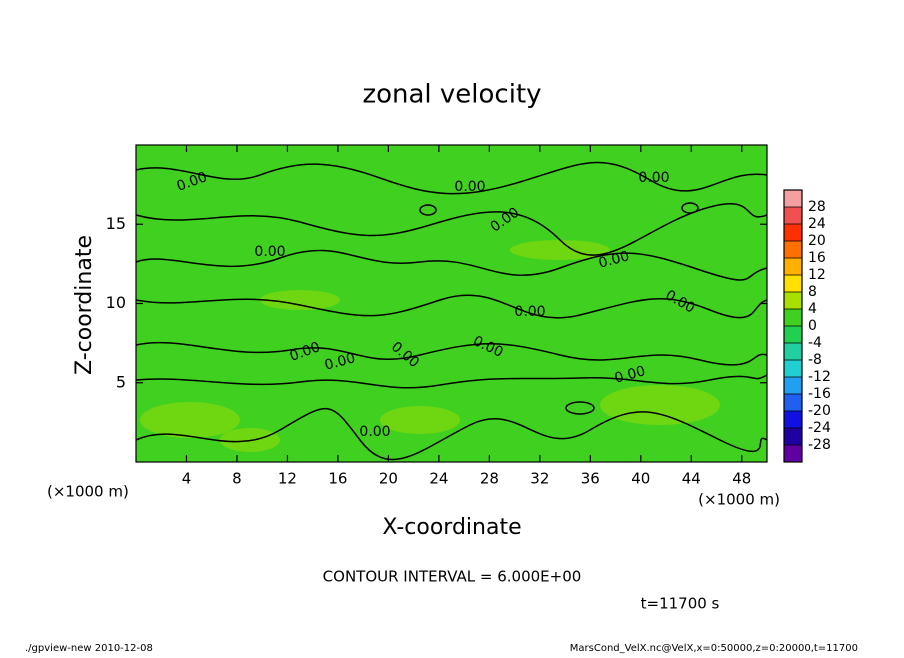  What do you see at coordinates (819, 411) in the screenshot?
I see `colorbar-tick-label: -20` at bounding box center [819, 411].